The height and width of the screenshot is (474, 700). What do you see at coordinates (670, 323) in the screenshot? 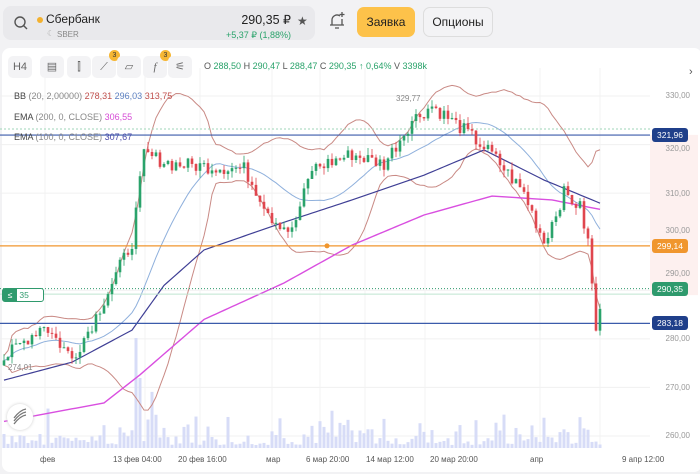
I see `price-tag: 283,18` at bounding box center [670, 323].